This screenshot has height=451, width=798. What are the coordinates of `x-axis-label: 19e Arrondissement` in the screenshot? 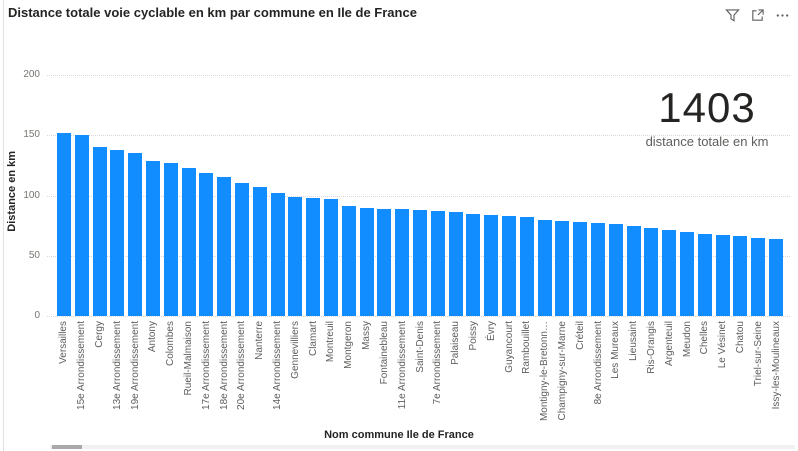 It's located at (135, 365).